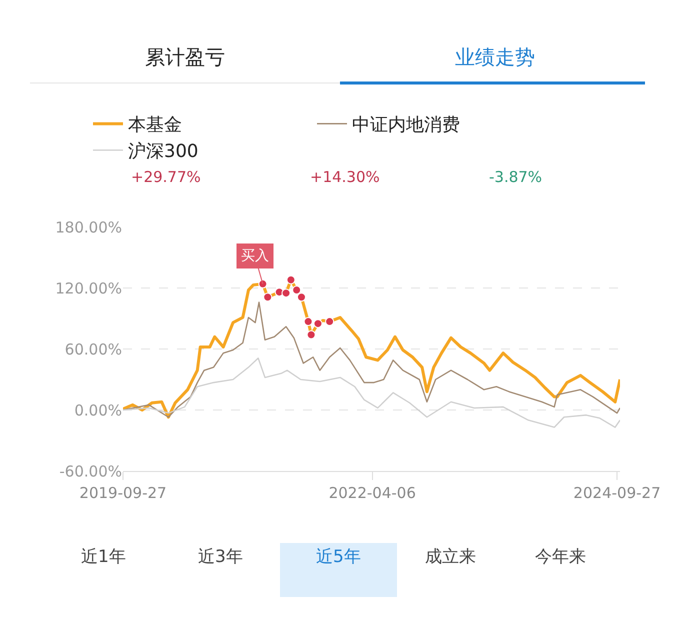 The height and width of the screenshot is (630, 677). What do you see at coordinates (617, 493) in the screenshot?
I see `x-tick-label: 2024-09-27` at bounding box center [617, 493].